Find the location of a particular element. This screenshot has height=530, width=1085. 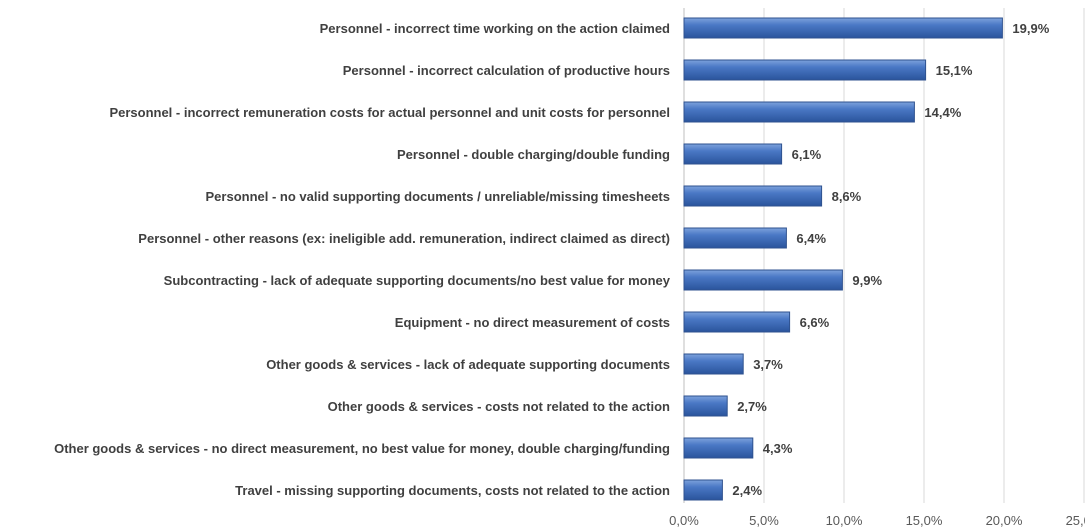

value-label: 14,4% is located at coordinates (942, 112).